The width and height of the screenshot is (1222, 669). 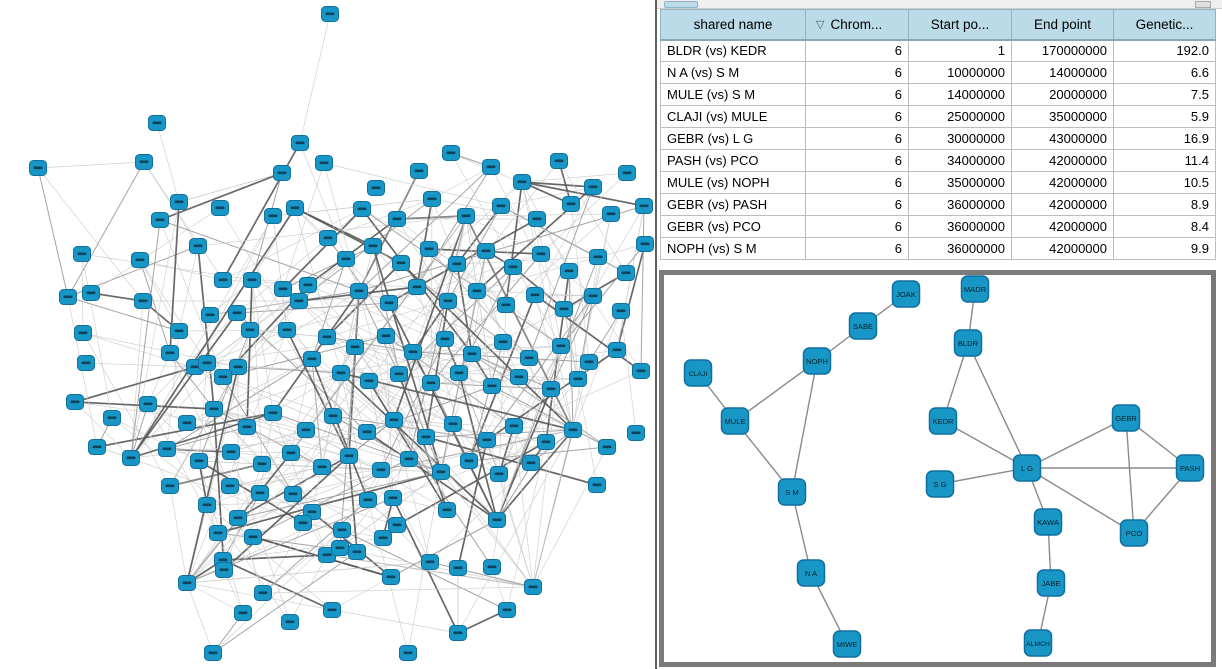 I want to click on cell-genetic: 7.5, so click(x=1164, y=94).